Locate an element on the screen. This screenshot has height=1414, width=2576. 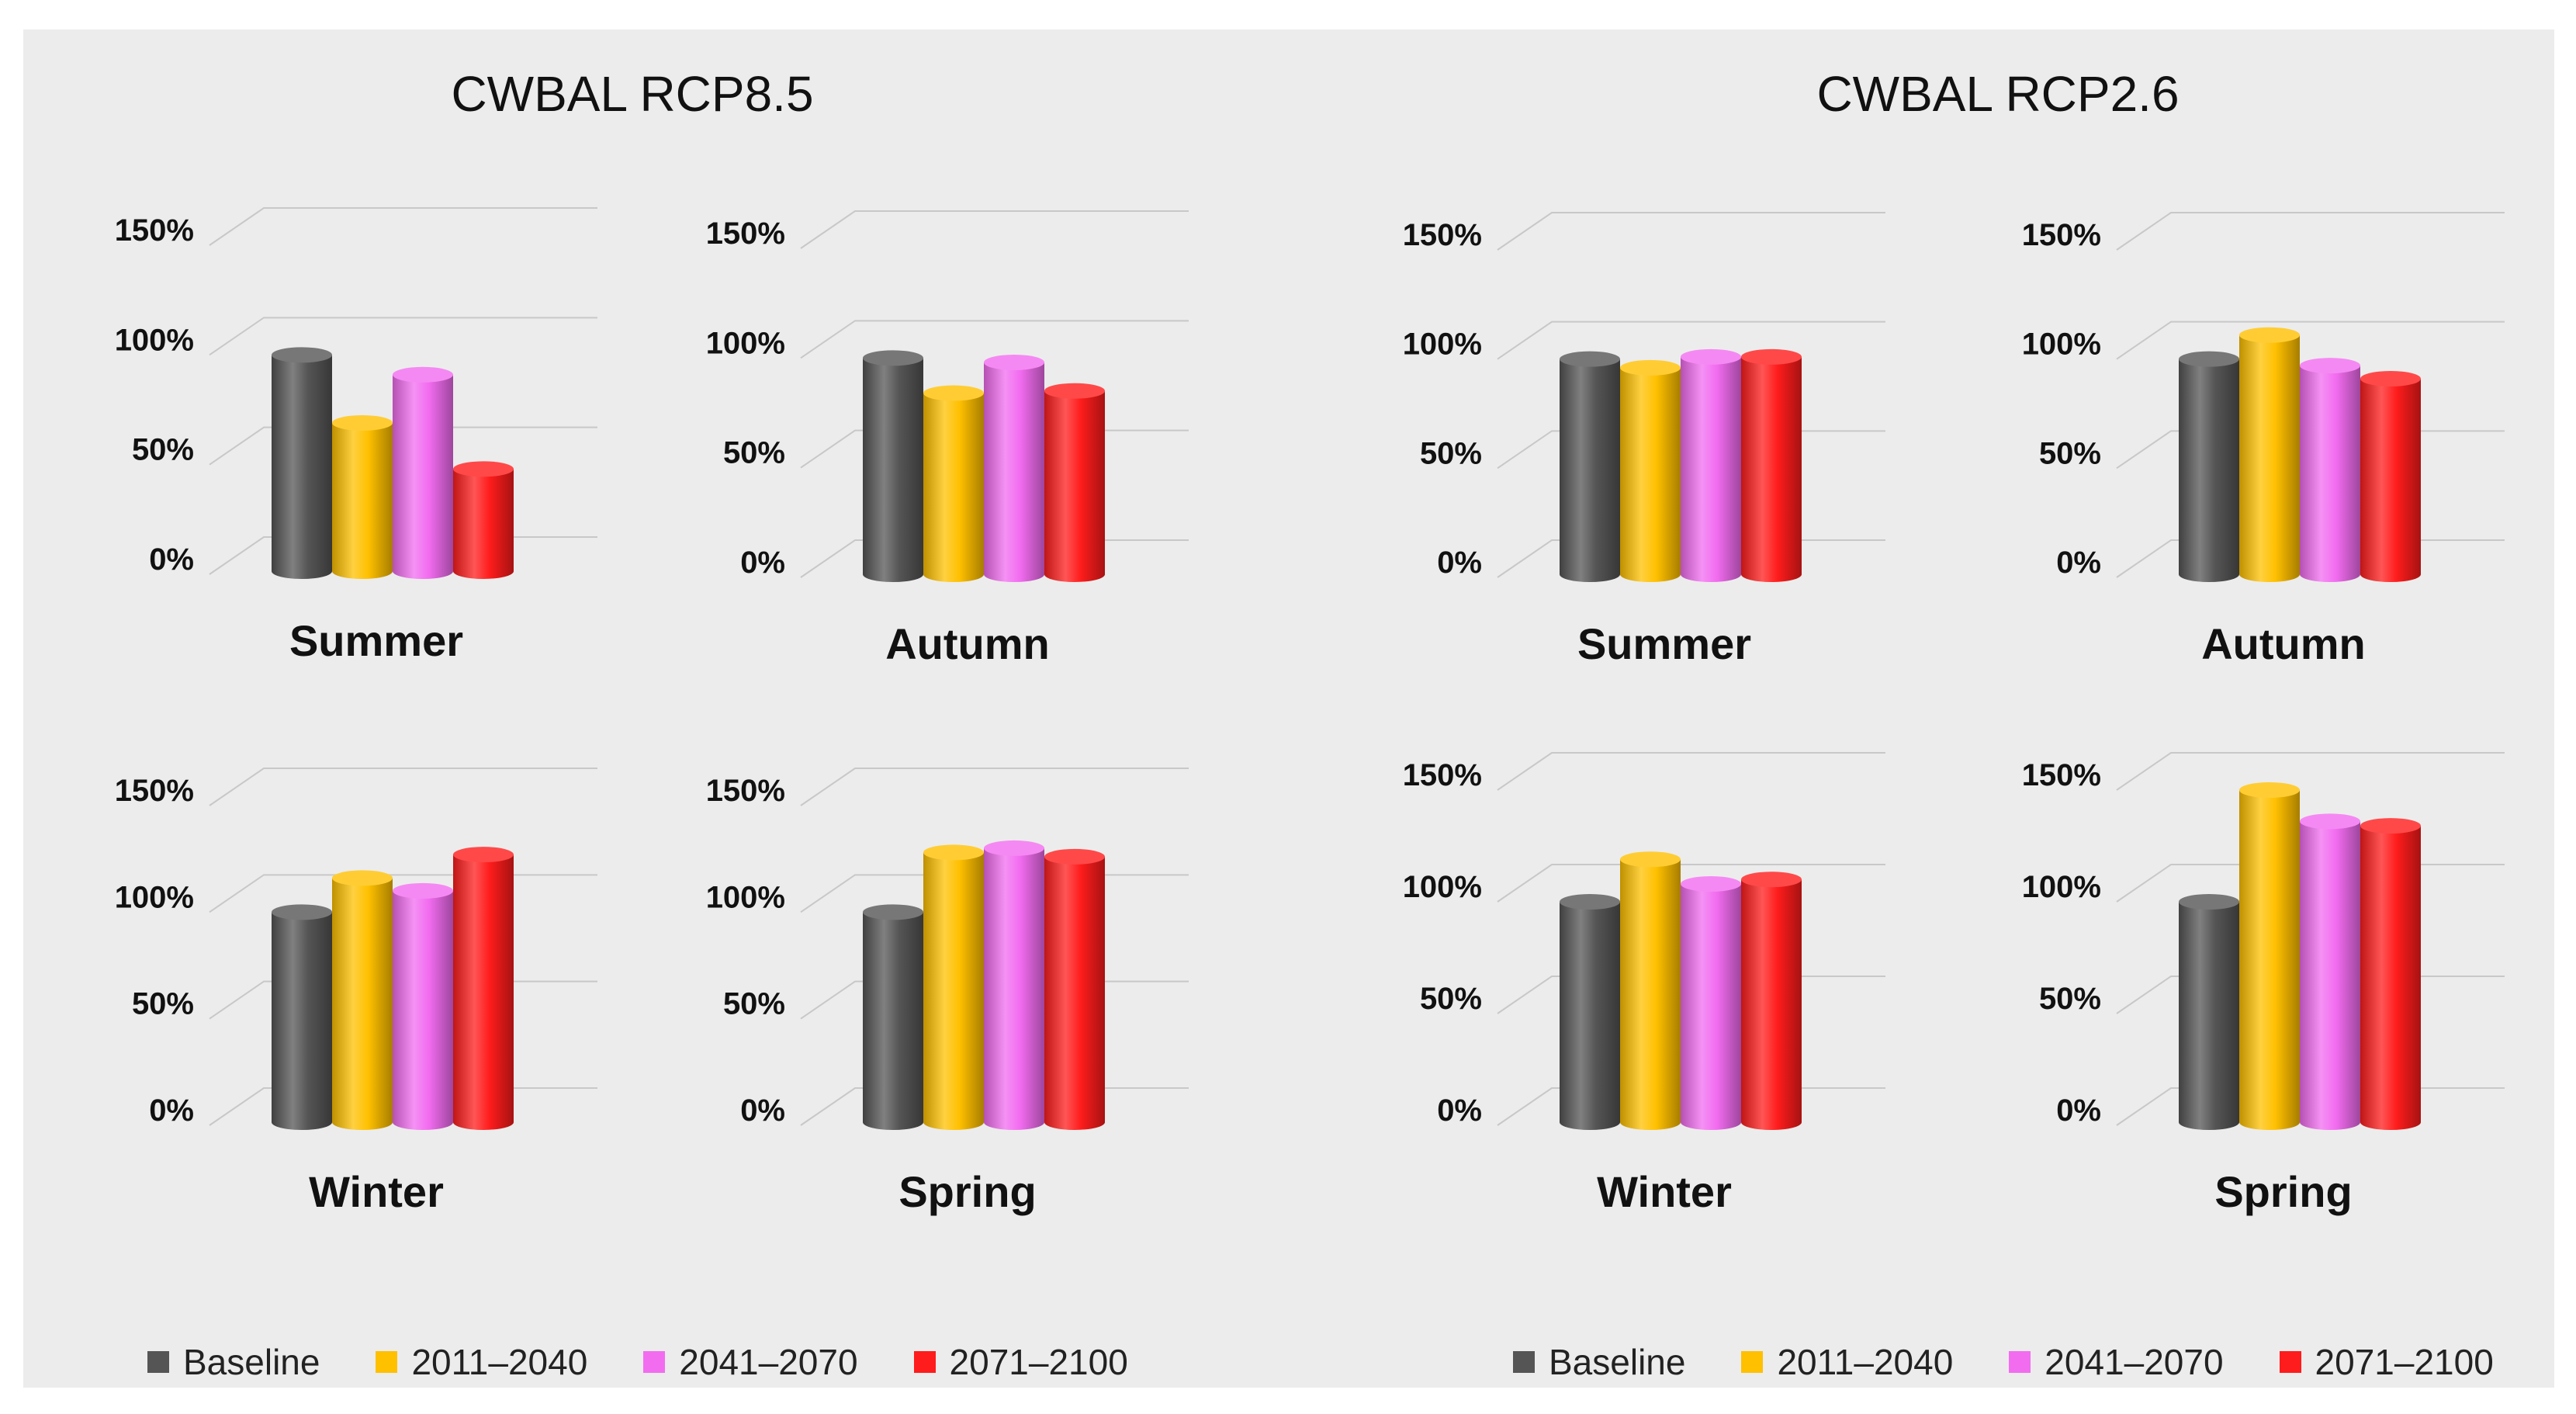
chart-title: Summer is located at coordinates (1664, 643).